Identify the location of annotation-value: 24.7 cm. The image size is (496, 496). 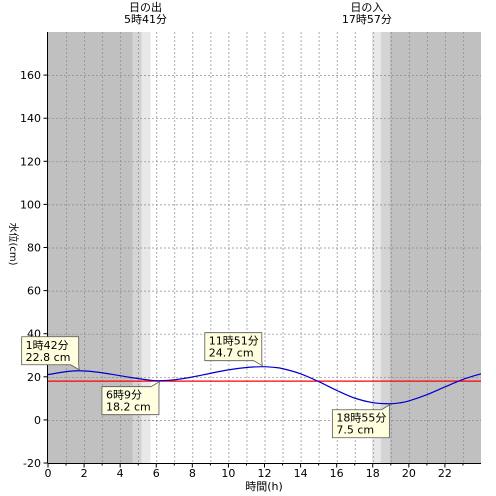
(231, 353).